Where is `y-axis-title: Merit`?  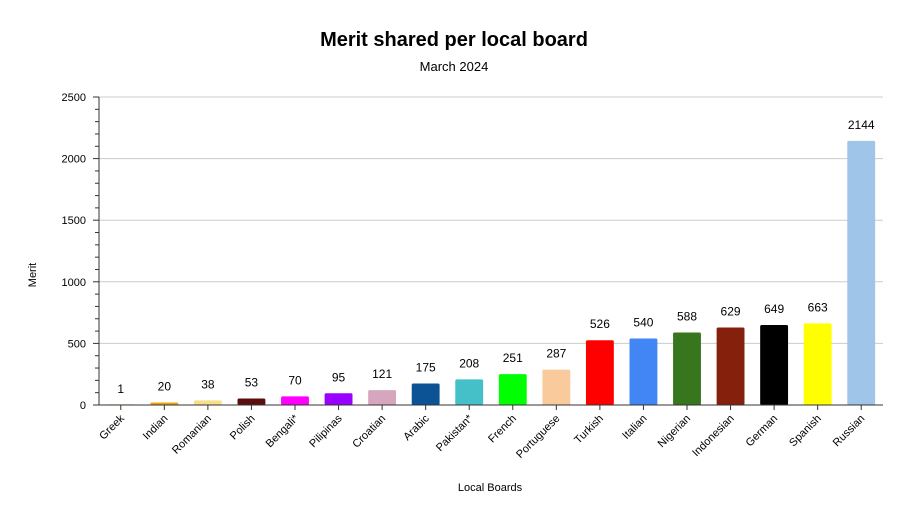
y-axis-title: Merit is located at coordinates (33, 275).